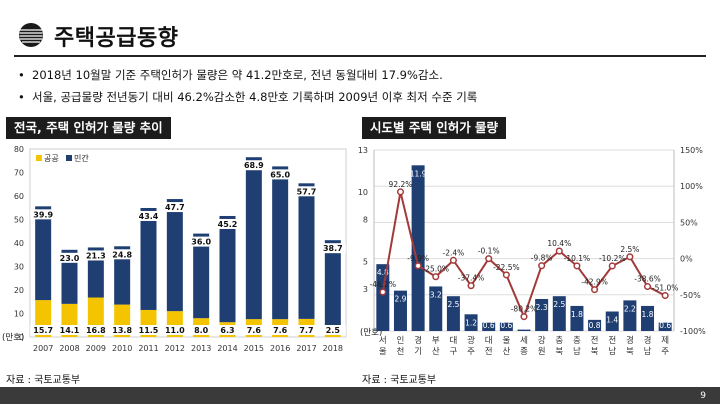 This screenshot has width=720, height=404. What do you see at coordinates (577, 258) in the screenshot?
I see `yoy-change-label: -10.1%` at bounding box center [577, 258].